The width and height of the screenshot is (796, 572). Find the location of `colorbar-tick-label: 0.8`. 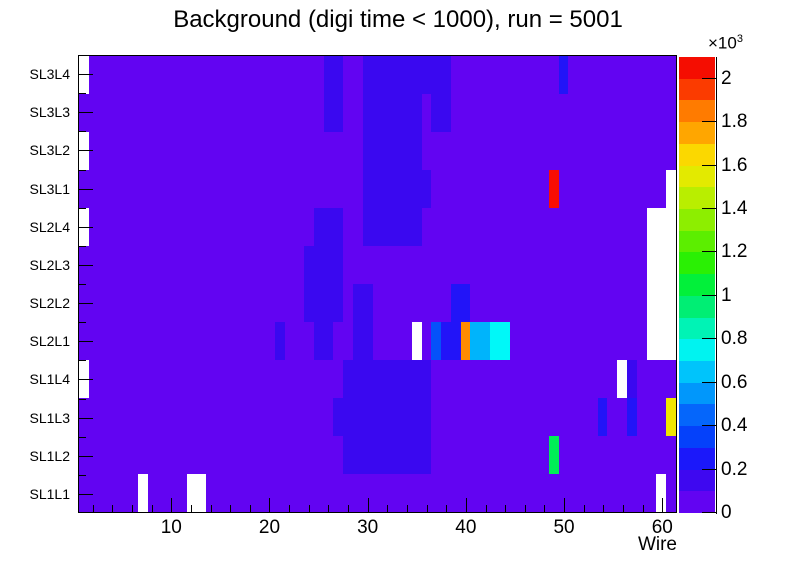

colorbar-tick-label: 0.8 is located at coordinates (734, 339).